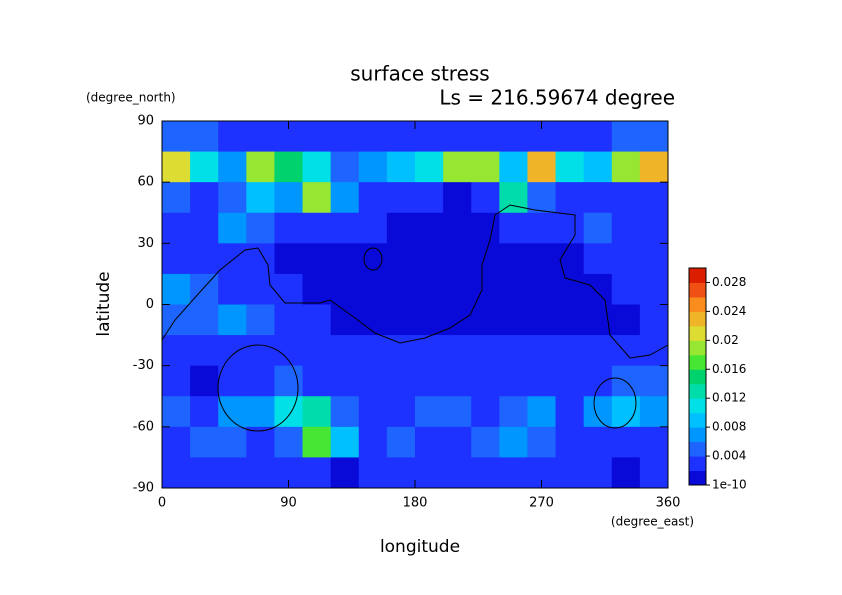 This screenshot has width=842, height=595. Describe the element at coordinates (143, 488) in the screenshot. I see `y-tick-label: -90` at that location.